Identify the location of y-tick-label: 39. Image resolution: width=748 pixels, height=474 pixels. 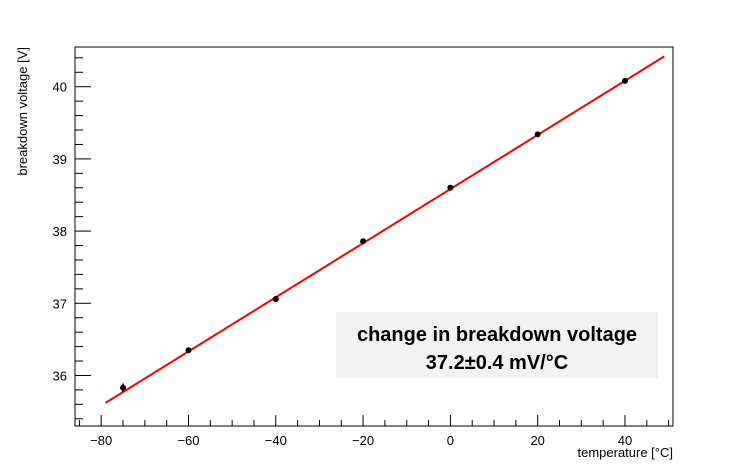
(60, 159).